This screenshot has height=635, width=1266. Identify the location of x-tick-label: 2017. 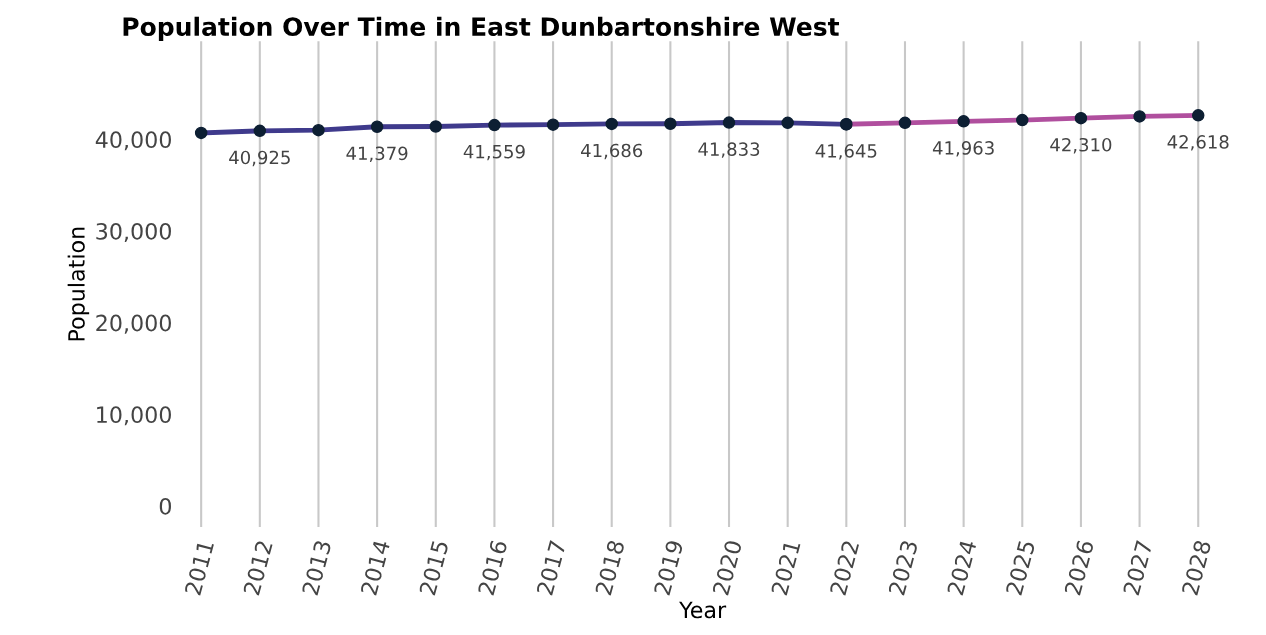
(551, 568).